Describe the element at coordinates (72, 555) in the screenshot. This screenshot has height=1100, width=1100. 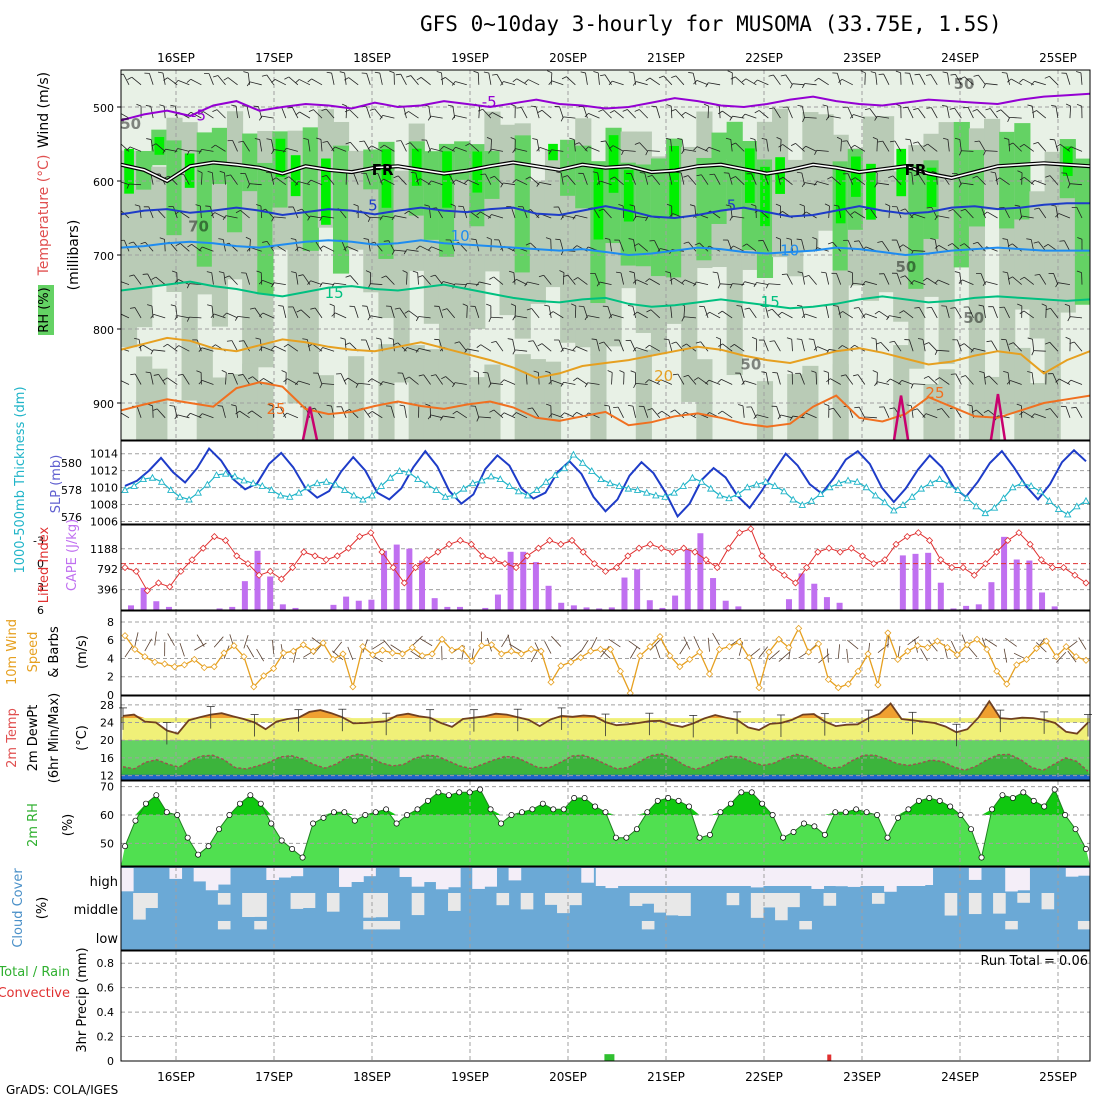
I see `ylabel-cape: CAPE (J/kg)` at that location.